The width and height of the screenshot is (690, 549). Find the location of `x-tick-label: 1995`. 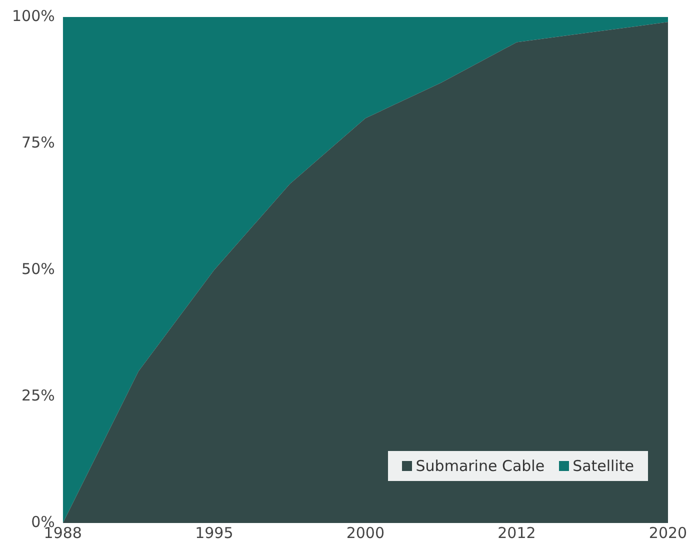

x-tick-label: 1995 is located at coordinates (214, 533).